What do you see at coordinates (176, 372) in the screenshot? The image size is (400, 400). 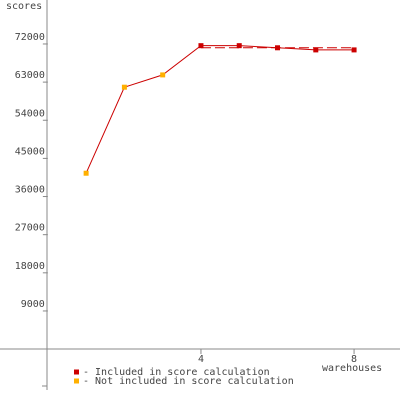 I see `legend-label: - Included in score calculation` at bounding box center [176, 372].